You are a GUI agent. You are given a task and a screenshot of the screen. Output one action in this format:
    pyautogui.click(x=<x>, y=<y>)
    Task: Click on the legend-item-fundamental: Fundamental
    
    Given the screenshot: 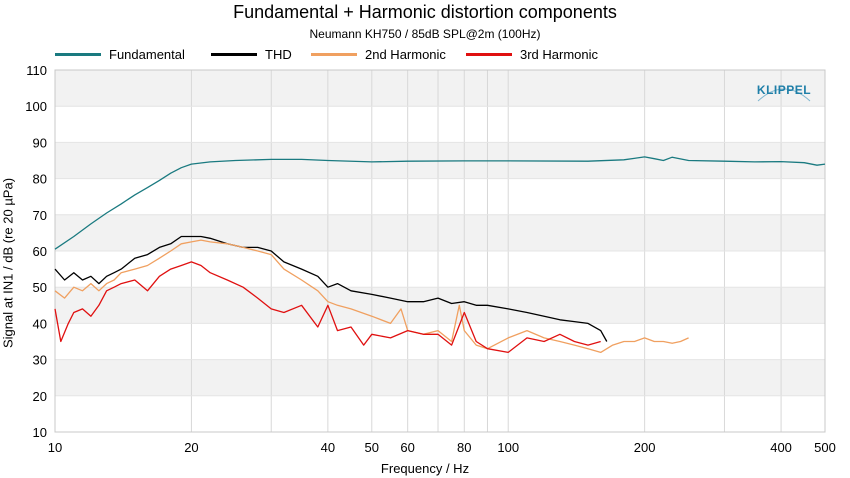 What is the action you would take?
    pyautogui.click(x=120, y=54)
    